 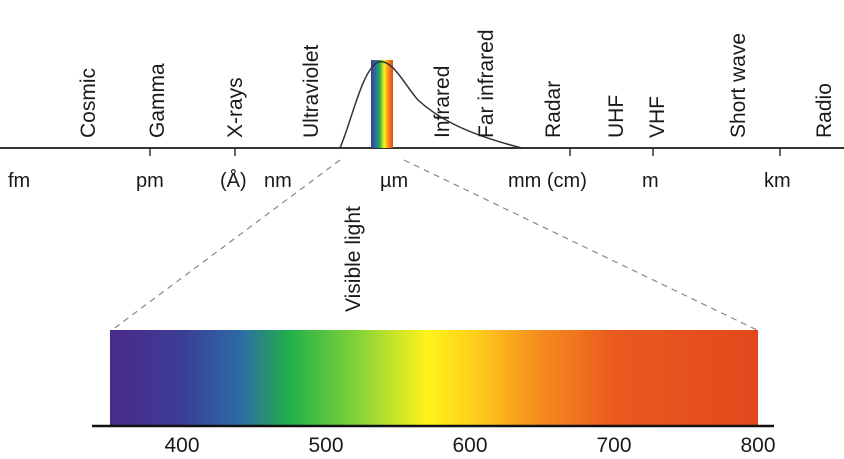 I want to click on spectrum-tick-label: 500, so click(x=325, y=445).